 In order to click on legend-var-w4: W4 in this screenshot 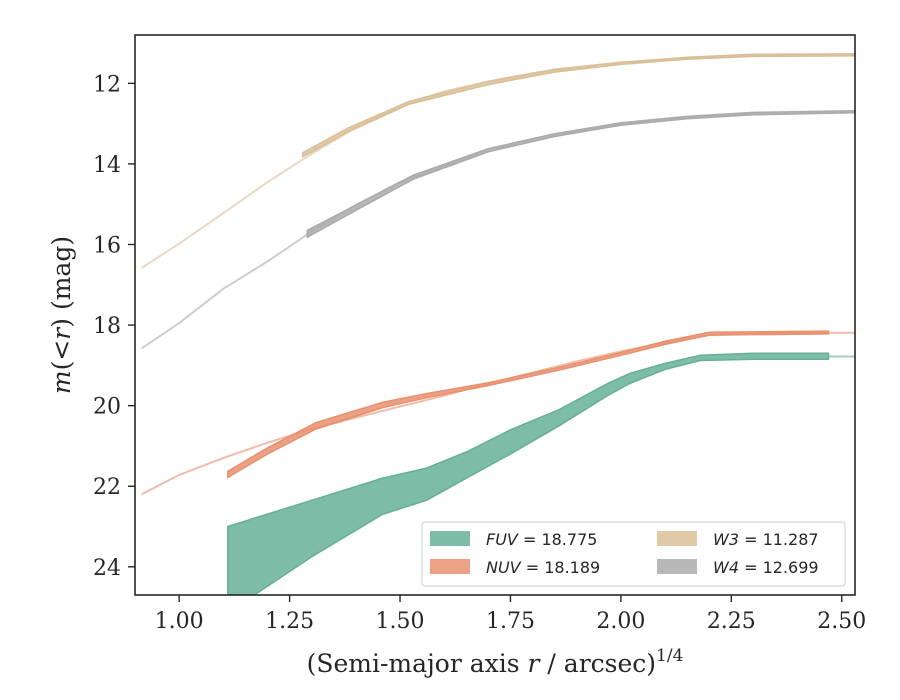, I will do `click(726, 567)`.